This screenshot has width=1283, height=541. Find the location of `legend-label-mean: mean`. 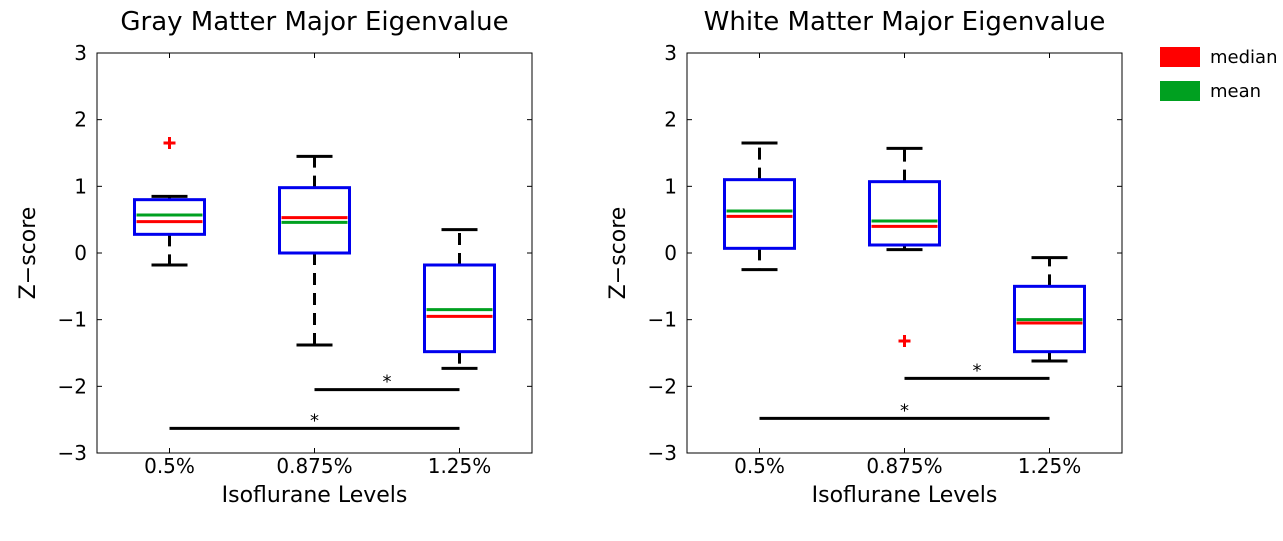

legend-label-mean: mean is located at coordinates (1235, 91).